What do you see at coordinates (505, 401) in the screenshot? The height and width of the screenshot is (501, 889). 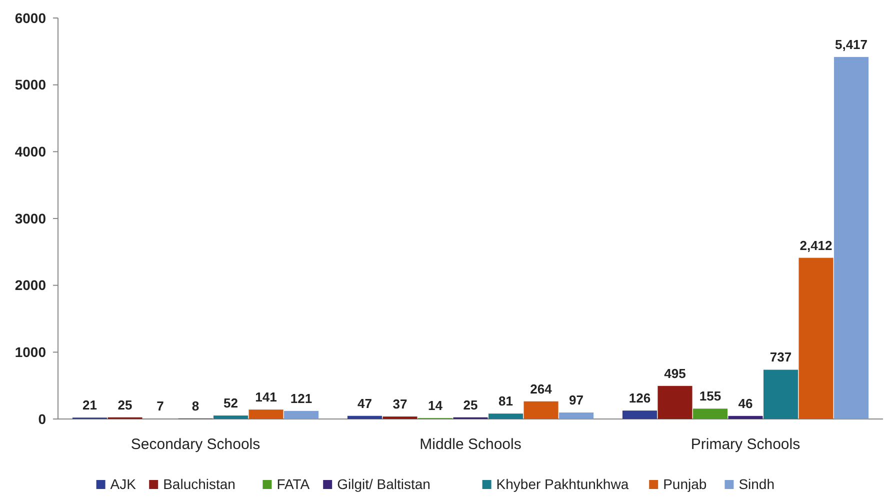 I see `data-label: 81` at bounding box center [505, 401].